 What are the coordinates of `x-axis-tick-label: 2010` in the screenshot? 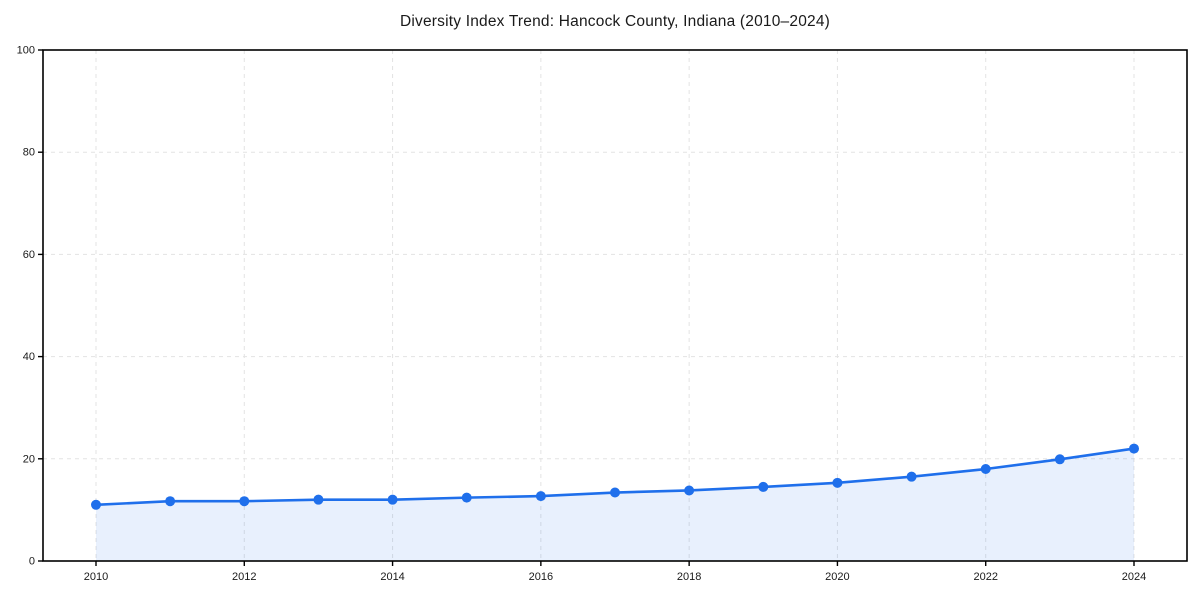 It's located at (96, 577).